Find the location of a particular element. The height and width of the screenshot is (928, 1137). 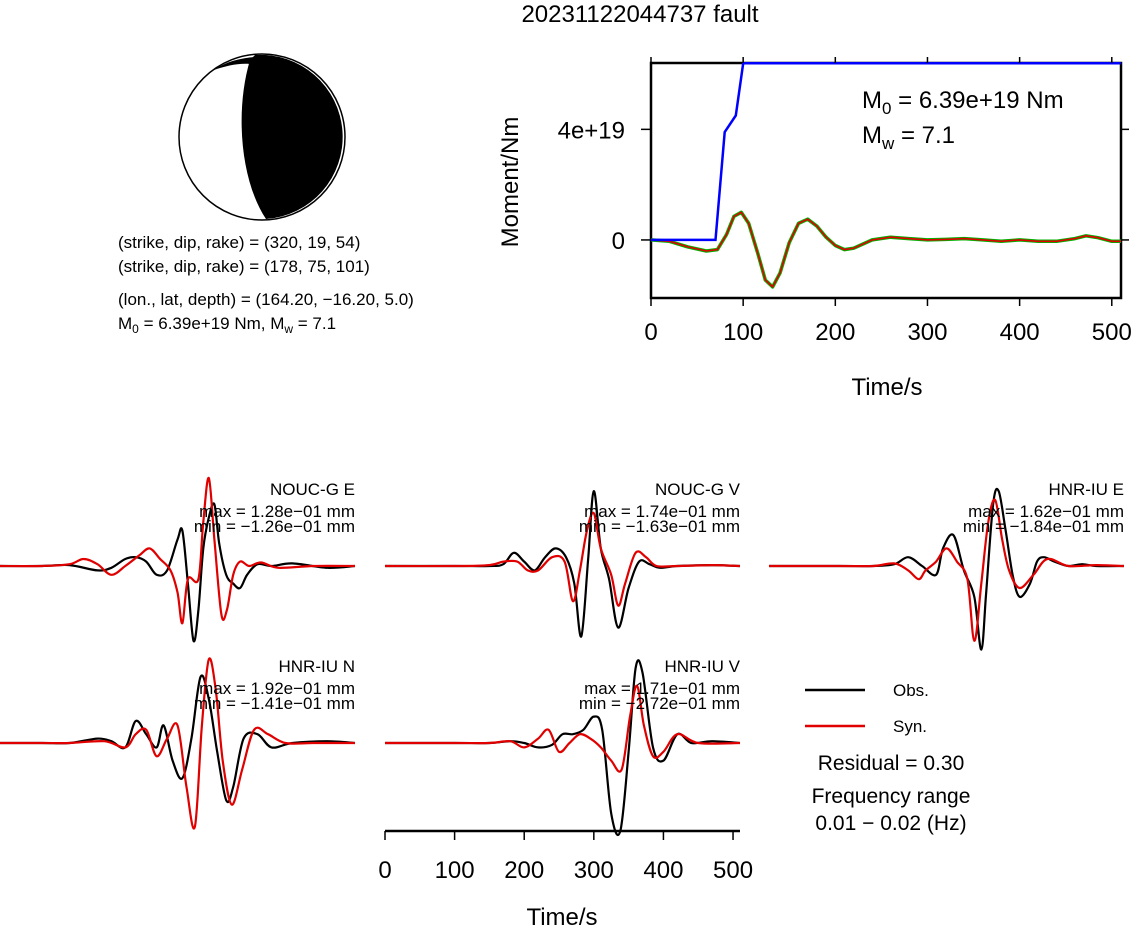

station-label: HNR-IU N is located at coordinates (317, 666).